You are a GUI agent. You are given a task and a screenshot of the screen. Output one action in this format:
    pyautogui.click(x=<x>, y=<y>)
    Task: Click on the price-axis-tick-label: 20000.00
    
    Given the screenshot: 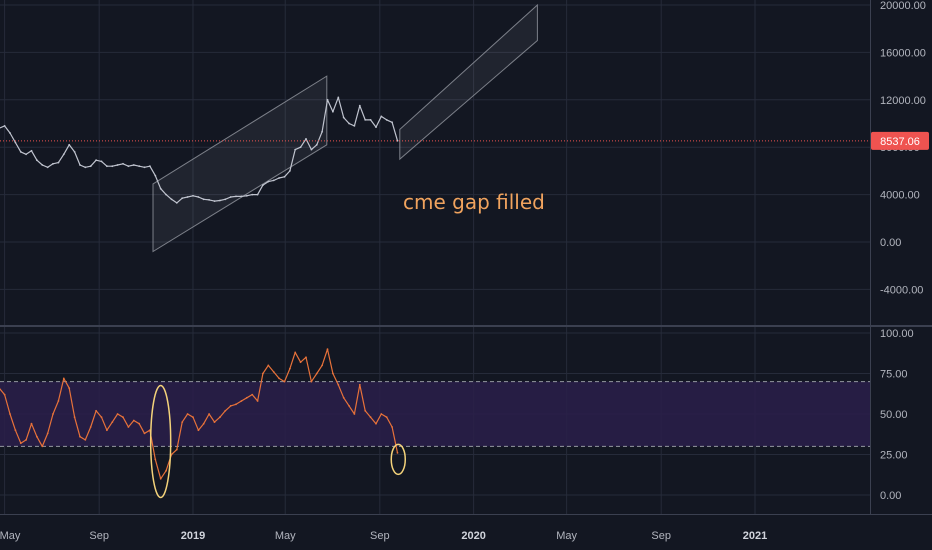 What is the action you would take?
    pyautogui.click(x=903, y=6)
    